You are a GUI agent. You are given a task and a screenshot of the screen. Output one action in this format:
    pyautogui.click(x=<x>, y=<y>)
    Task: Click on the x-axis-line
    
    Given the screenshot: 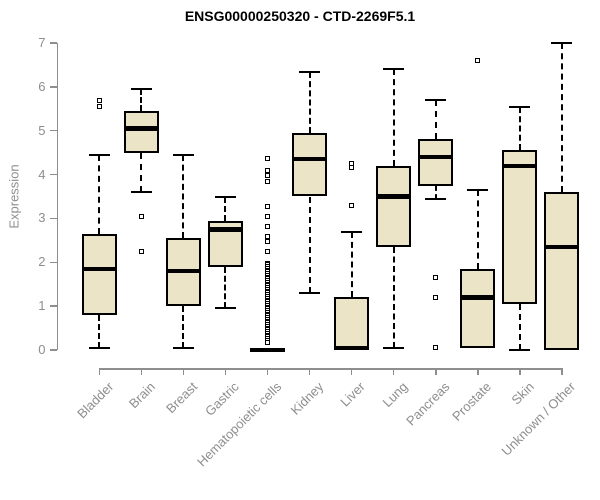 What is the action you would take?
    pyautogui.click(x=330, y=369)
    